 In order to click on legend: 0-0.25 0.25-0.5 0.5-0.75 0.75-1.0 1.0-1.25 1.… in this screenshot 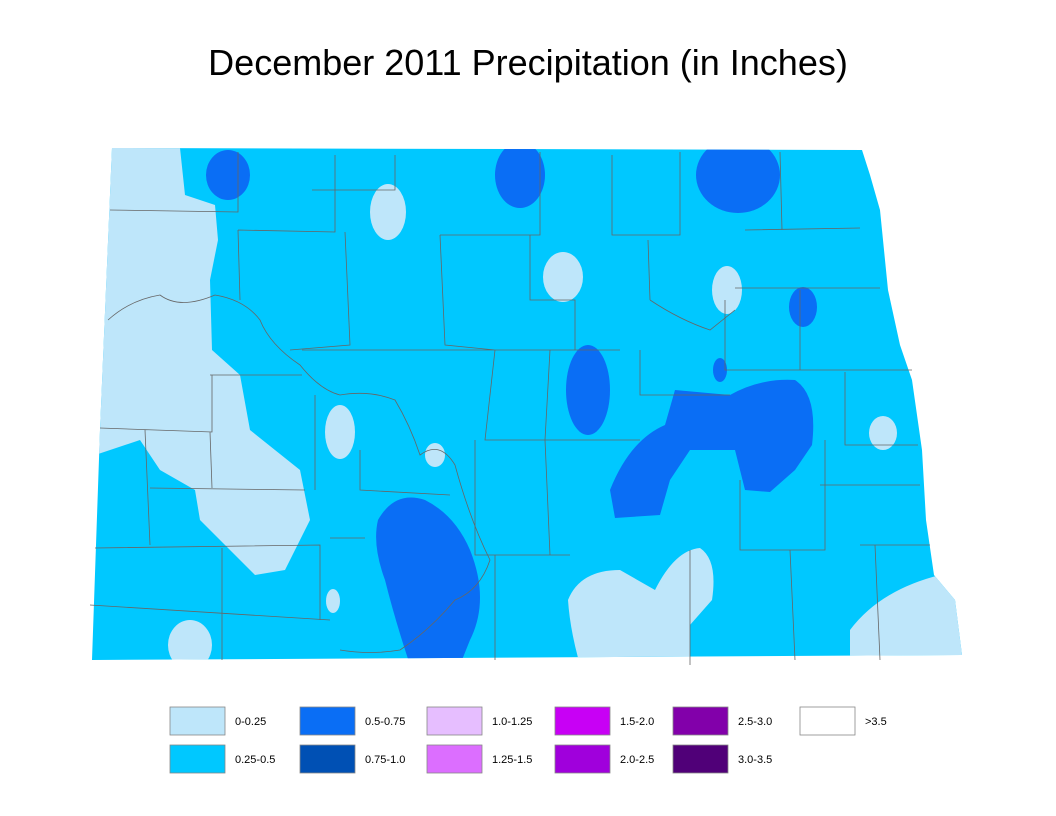, I will do `click(528, 740)`.